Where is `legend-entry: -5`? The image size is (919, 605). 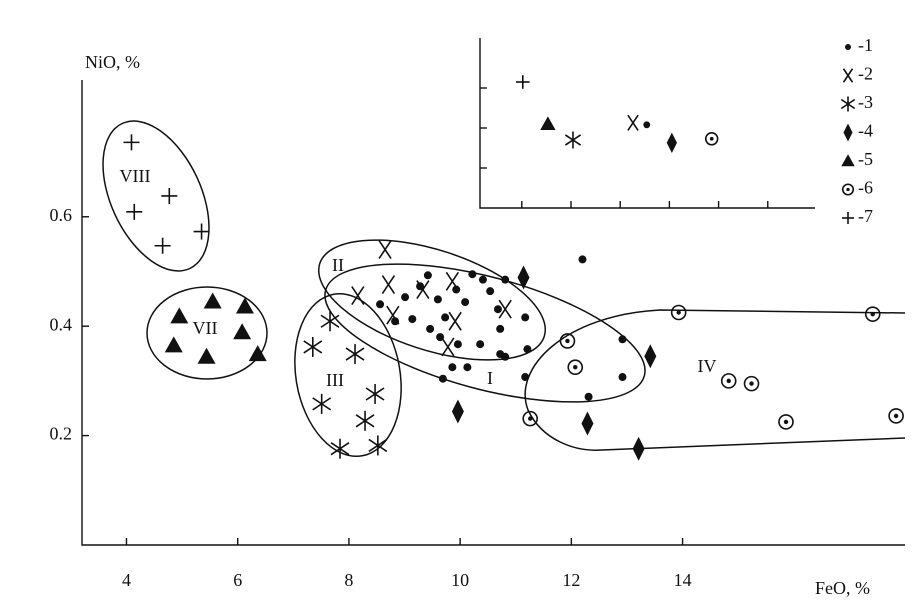
legend-entry: -5 is located at coordinates (857, 159).